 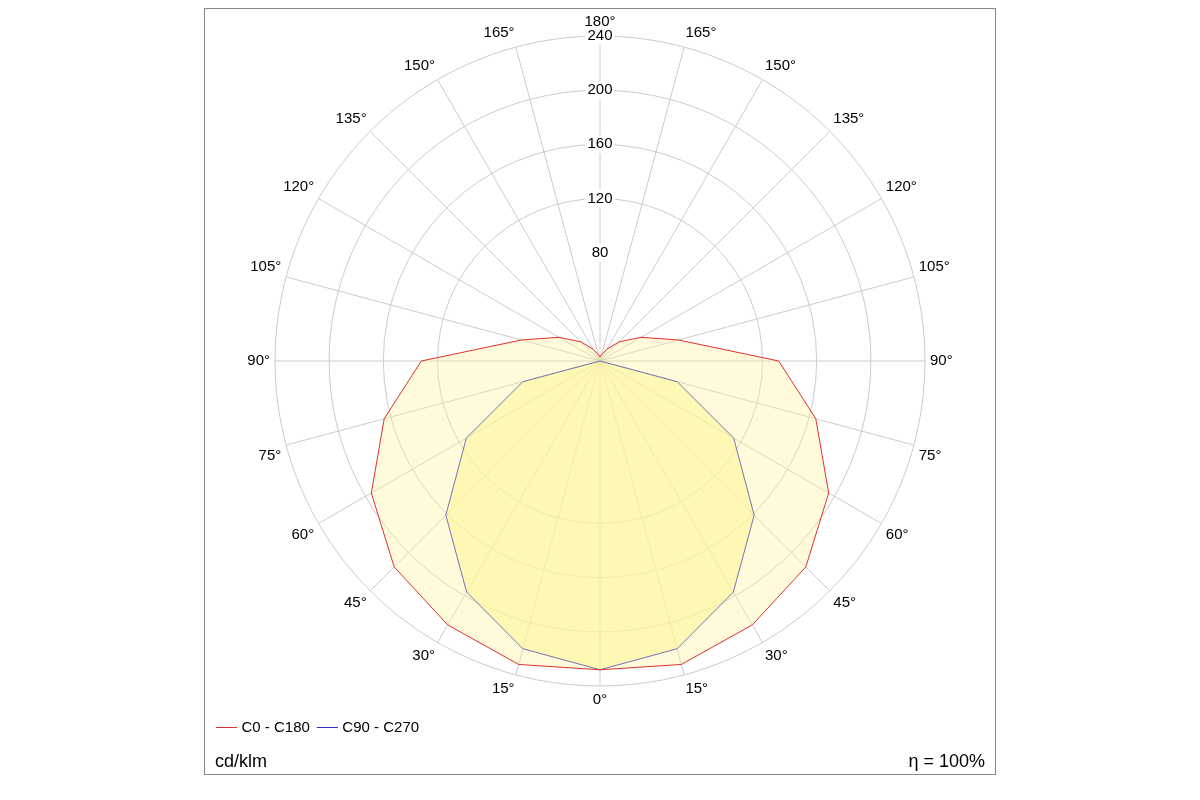 What do you see at coordinates (946, 761) in the screenshot?
I see `text: η = 100%` at bounding box center [946, 761].